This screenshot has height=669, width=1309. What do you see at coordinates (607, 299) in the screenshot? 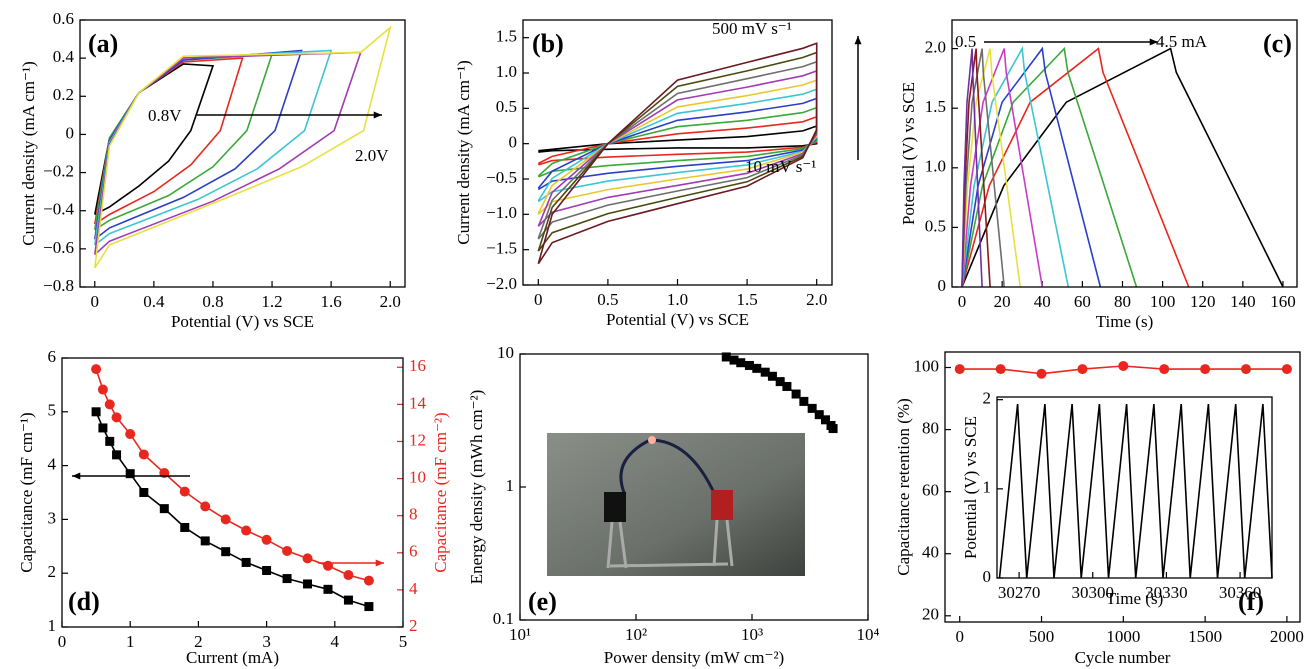
I see `x-tick-label: 0.5` at bounding box center [607, 299].